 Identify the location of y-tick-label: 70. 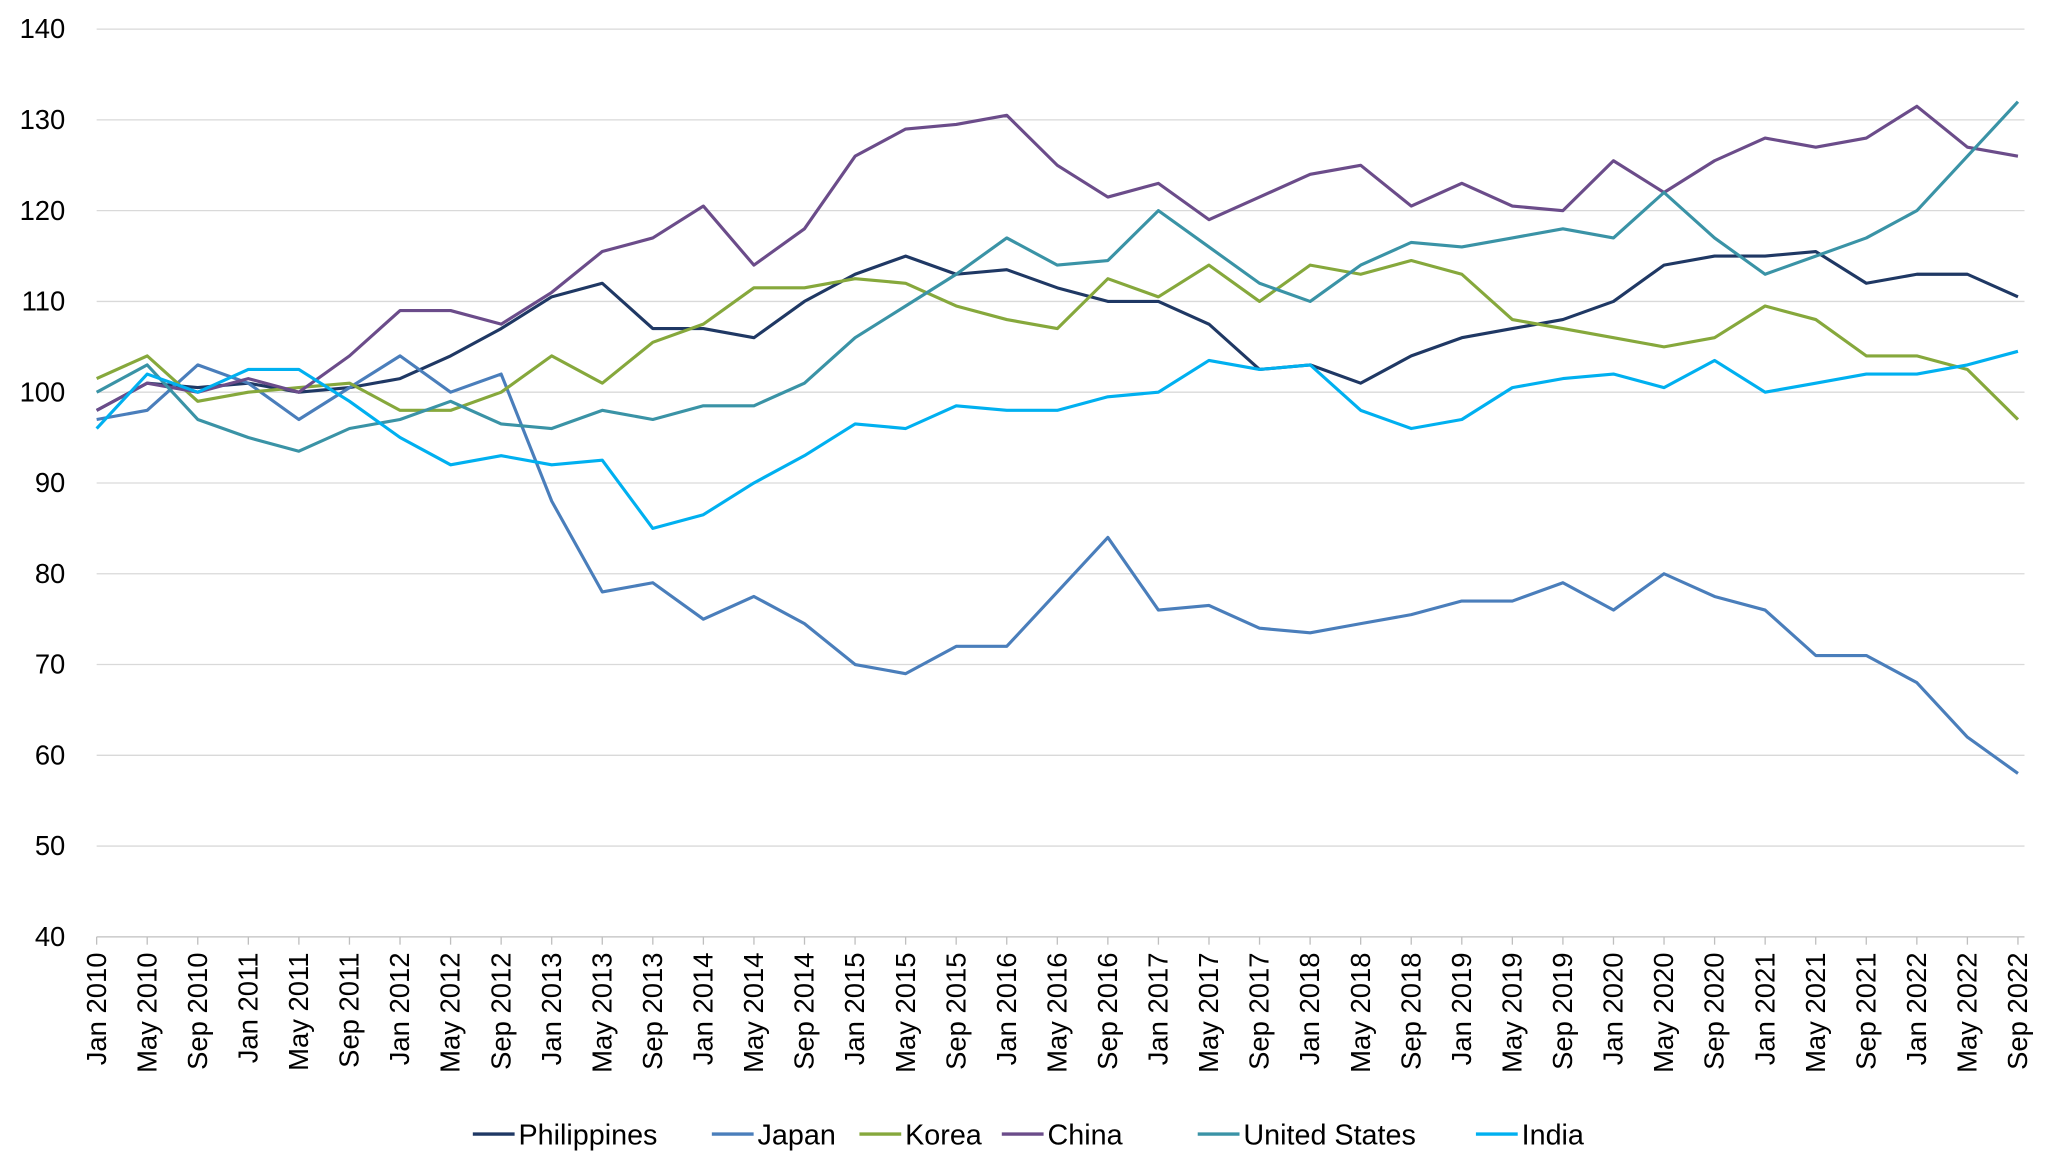
(50, 664).